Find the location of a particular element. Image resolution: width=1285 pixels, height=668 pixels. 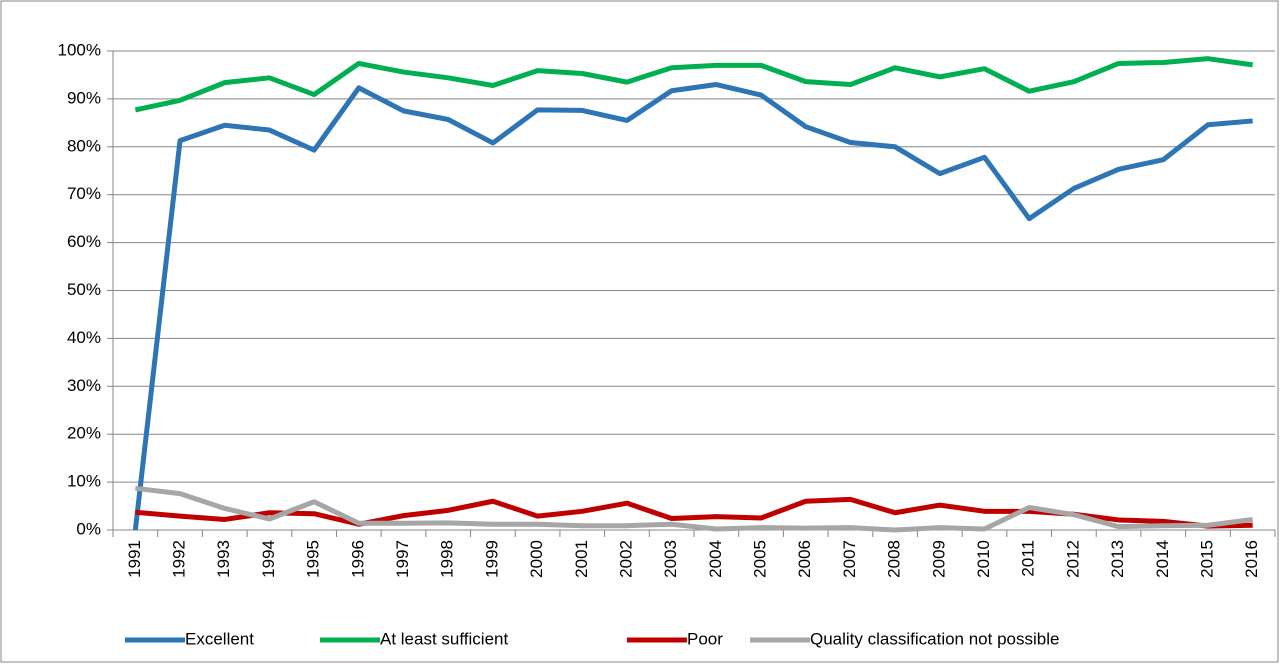

x-tick-label: 1997 is located at coordinates (402, 559).